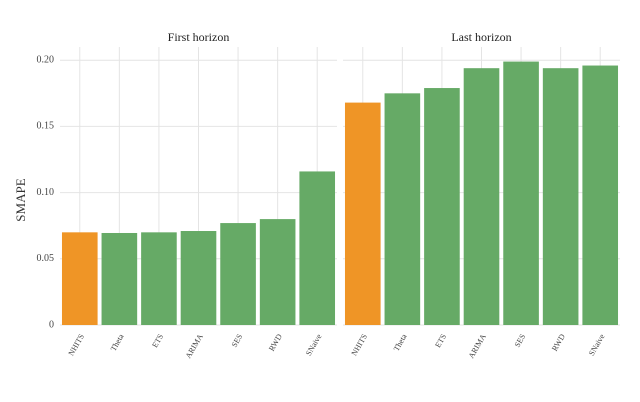 The image size is (640, 402). What do you see at coordinates (481, 37) in the screenshot?
I see `panel-title: Last horizon` at bounding box center [481, 37].